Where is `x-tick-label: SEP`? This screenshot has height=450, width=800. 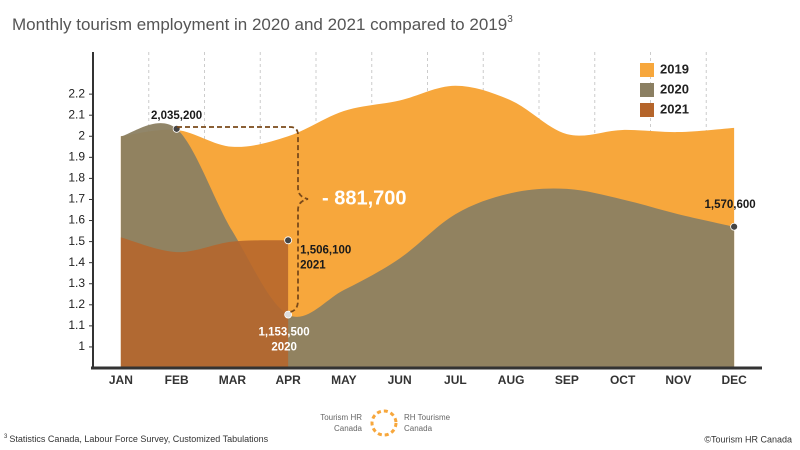
x-tick-label: SEP is located at coordinates (567, 380).